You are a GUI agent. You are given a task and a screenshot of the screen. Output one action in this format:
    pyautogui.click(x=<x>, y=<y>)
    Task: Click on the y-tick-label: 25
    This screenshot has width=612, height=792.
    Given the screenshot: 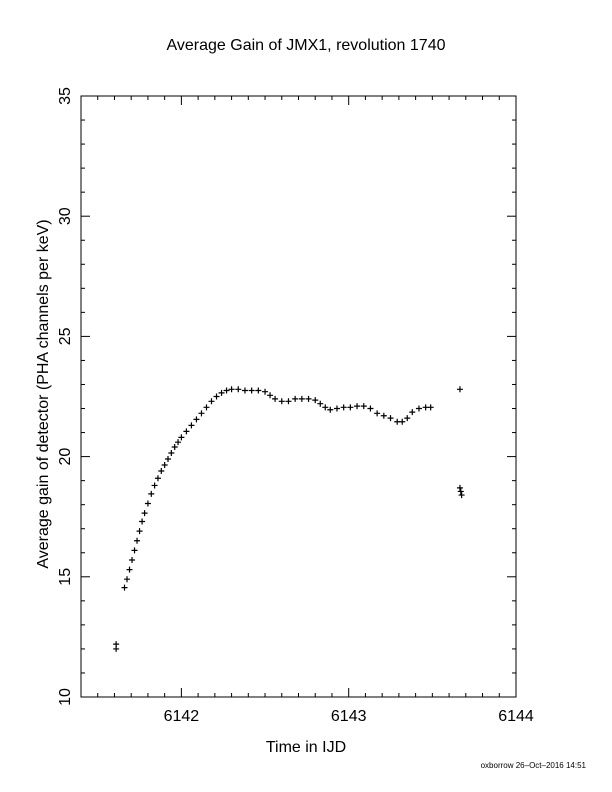 What is the action you would take?
    pyautogui.click(x=65, y=336)
    